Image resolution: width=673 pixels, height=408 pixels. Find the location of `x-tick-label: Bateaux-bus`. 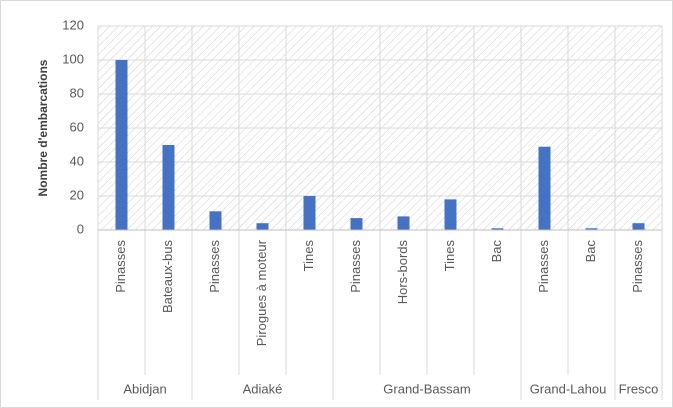

x-tick-label: Bateaux-bus is located at coordinates (167, 276).